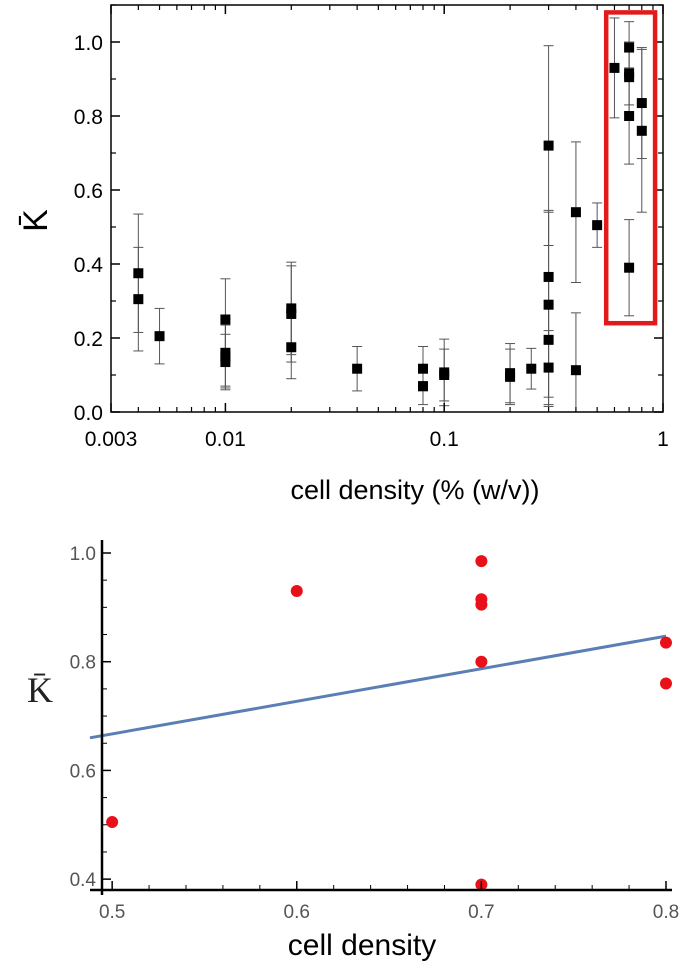  What do you see at coordinates (378, 687) in the screenshot?
I see `fit-line` at bounding box center [378, 687].